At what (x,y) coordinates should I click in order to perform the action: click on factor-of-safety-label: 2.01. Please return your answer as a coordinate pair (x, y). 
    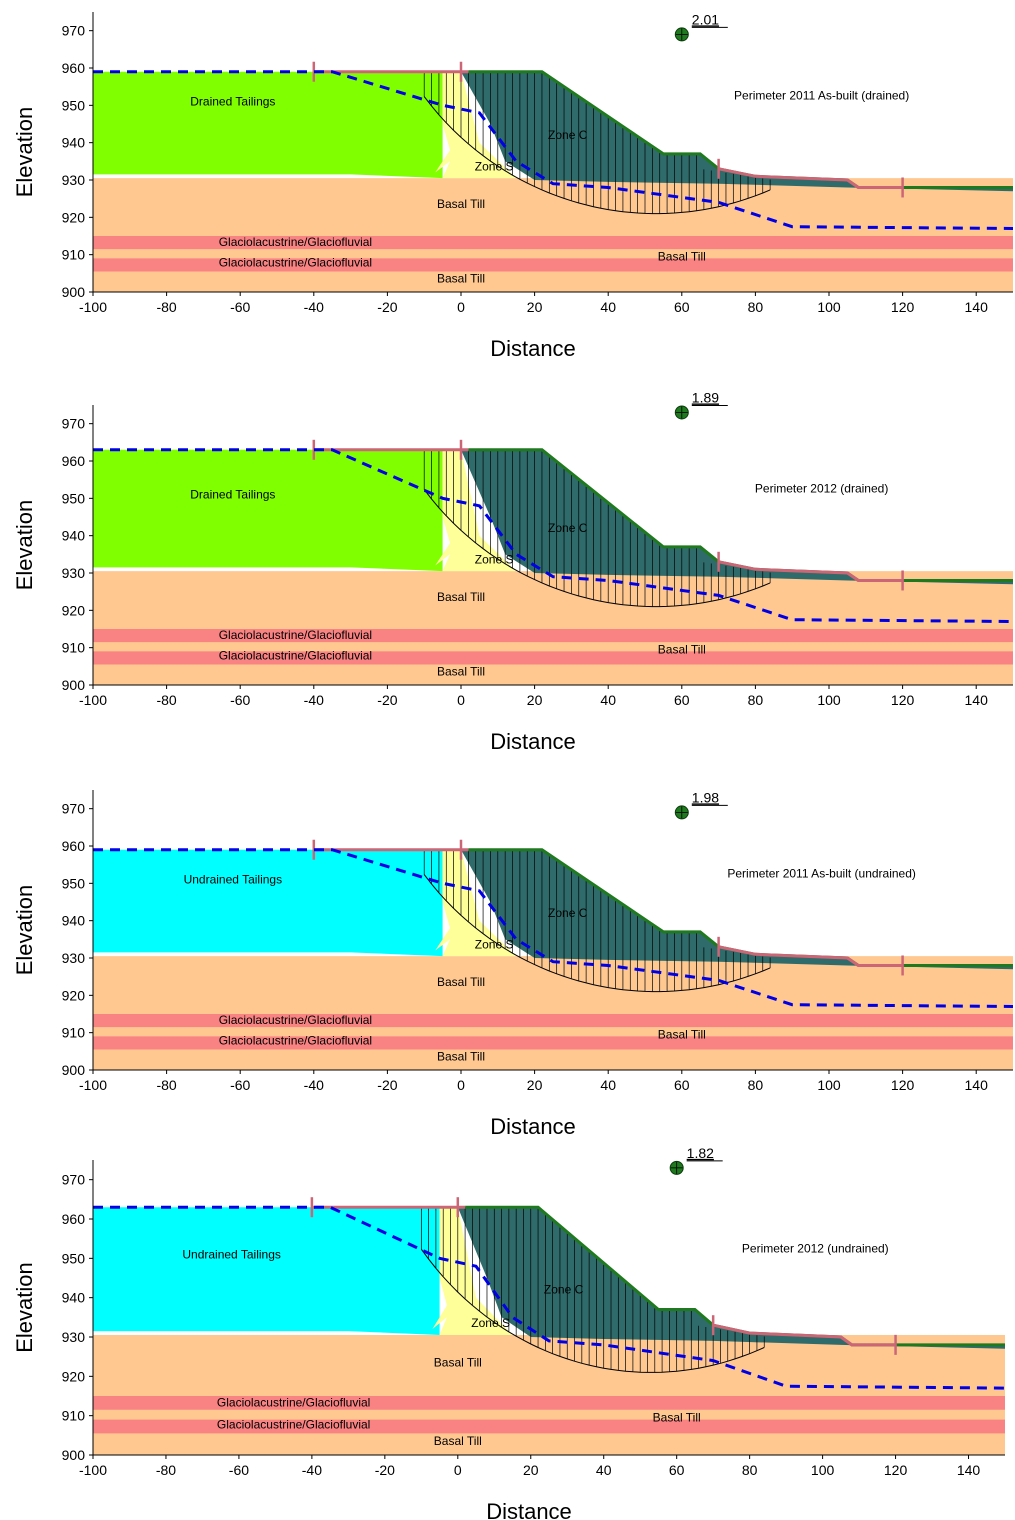
    Looking at the image, I should click on (705, 19).